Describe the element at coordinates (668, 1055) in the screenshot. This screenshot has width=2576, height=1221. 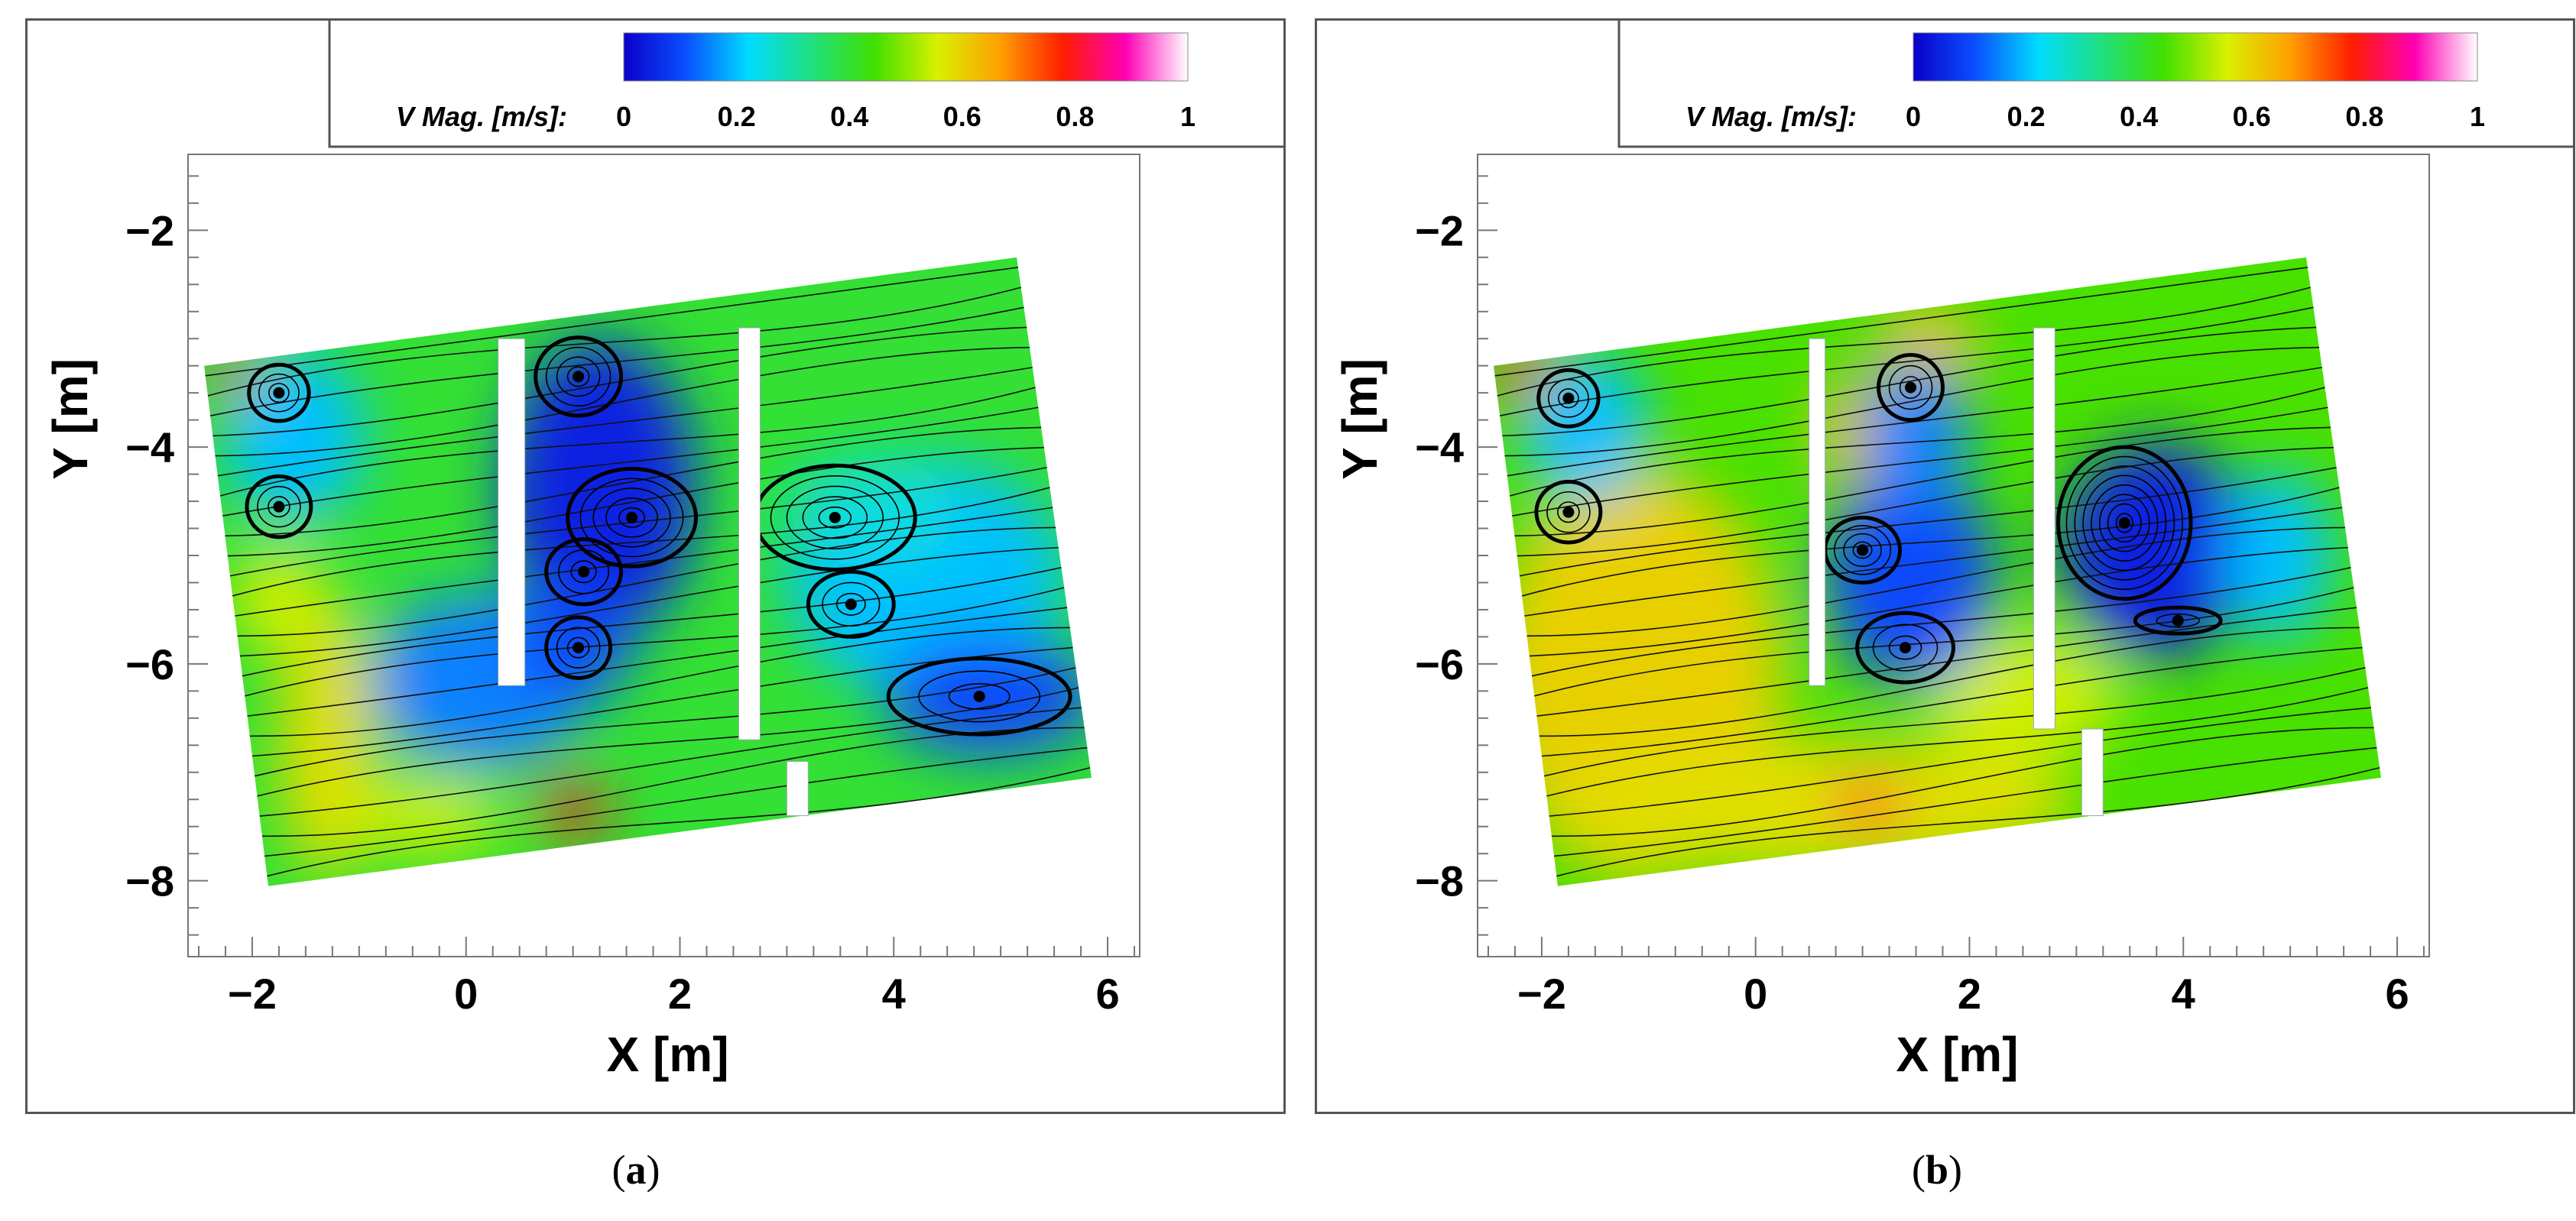
I see `x-axis-title: X [m]` at that location.